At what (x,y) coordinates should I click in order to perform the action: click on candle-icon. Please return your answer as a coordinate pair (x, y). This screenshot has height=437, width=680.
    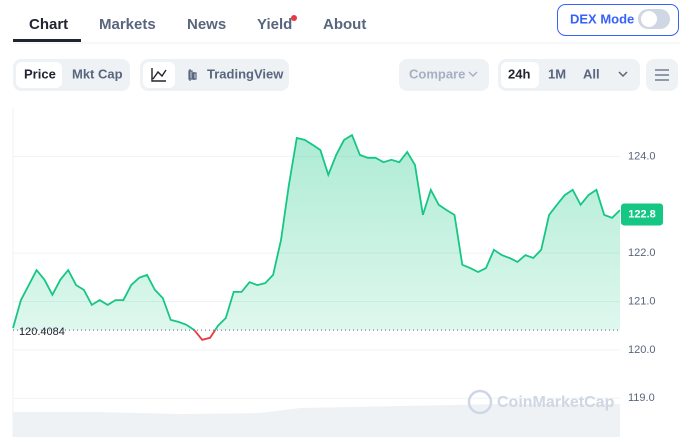
    Looking at the image, I should click on (192, 75).